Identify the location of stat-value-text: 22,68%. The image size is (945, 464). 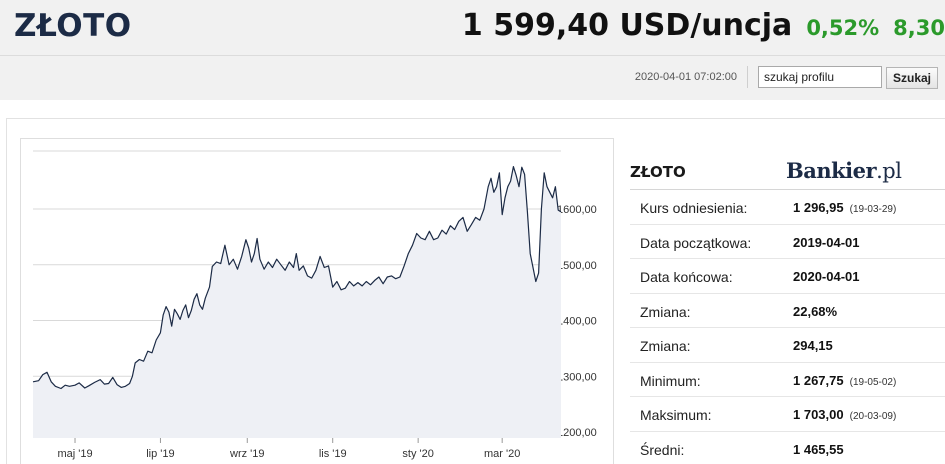
(815, 311).